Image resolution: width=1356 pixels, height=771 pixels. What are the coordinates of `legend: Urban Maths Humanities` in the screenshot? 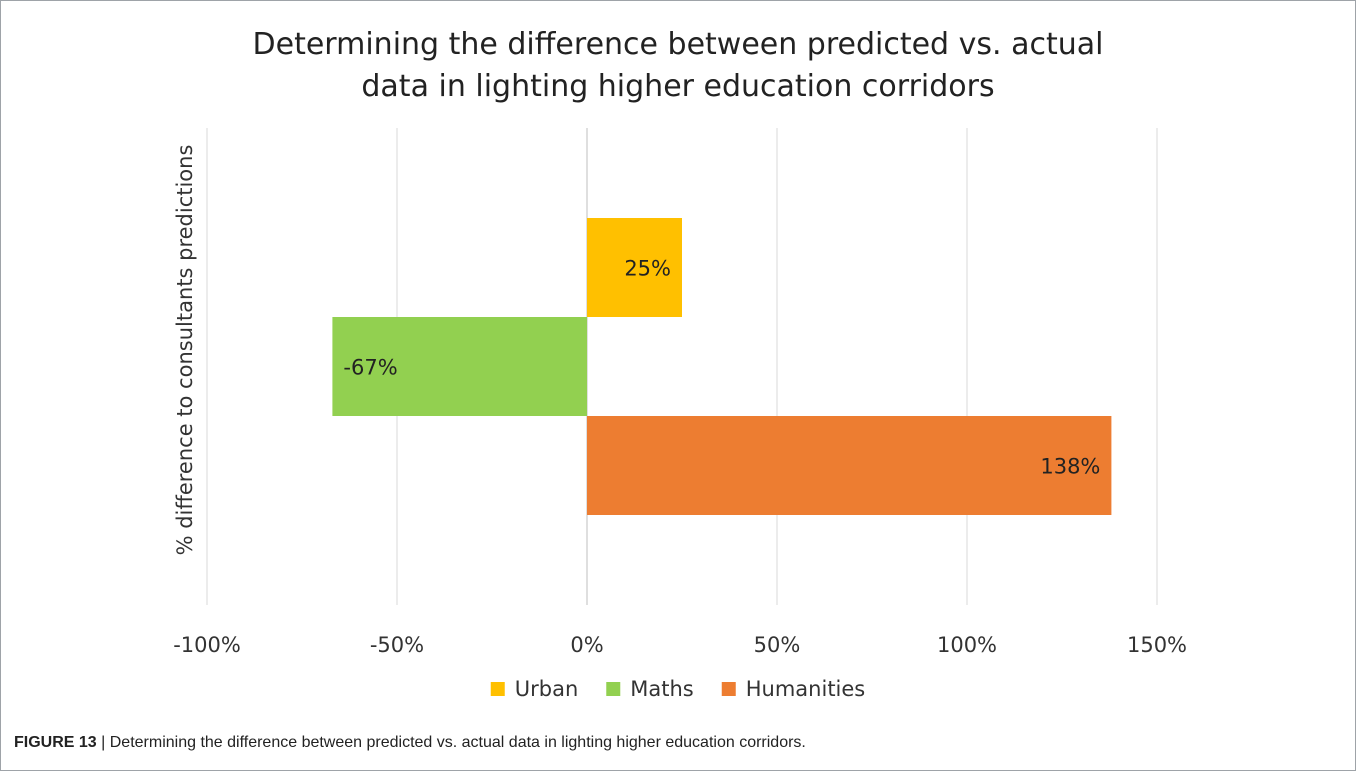 It's located at (678, 689).